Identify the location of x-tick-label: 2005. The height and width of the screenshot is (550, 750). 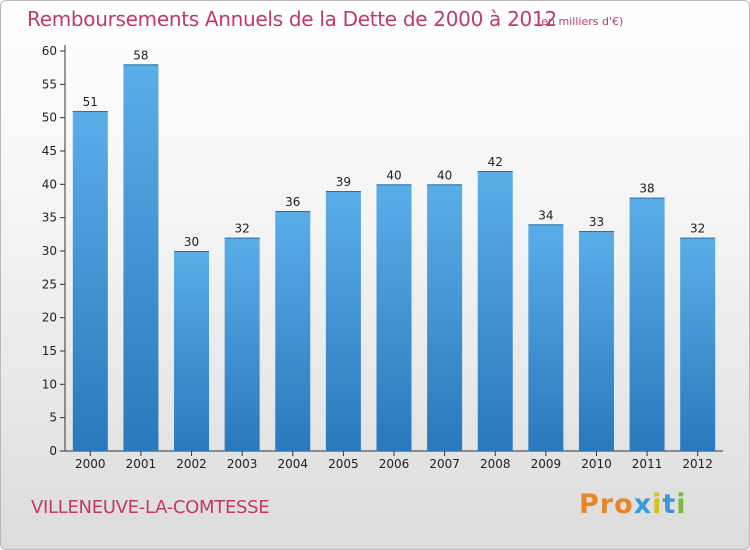
(343, 464).